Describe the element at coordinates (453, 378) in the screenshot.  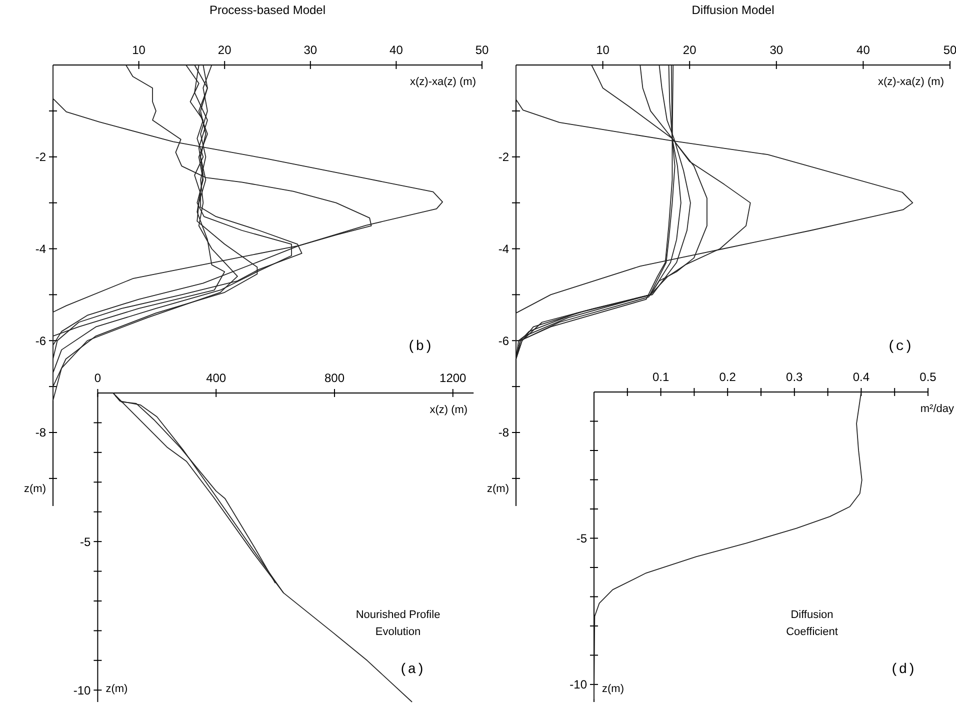
I see `x-tick-label: 1200` at that location.